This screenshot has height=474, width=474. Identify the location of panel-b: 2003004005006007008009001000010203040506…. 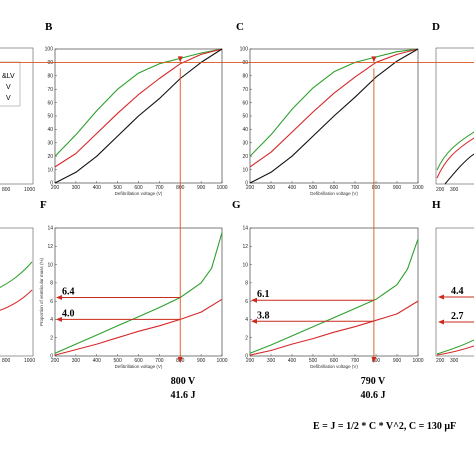
(136, 121).